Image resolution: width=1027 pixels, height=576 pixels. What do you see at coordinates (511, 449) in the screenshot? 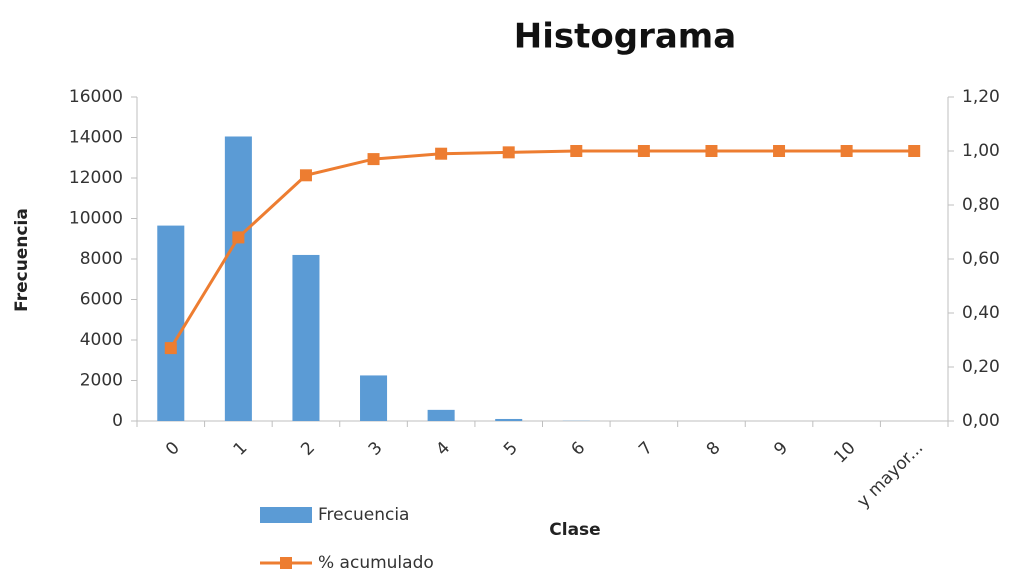
I see `x-tick-label: 5` at bounding box center [511, 449].